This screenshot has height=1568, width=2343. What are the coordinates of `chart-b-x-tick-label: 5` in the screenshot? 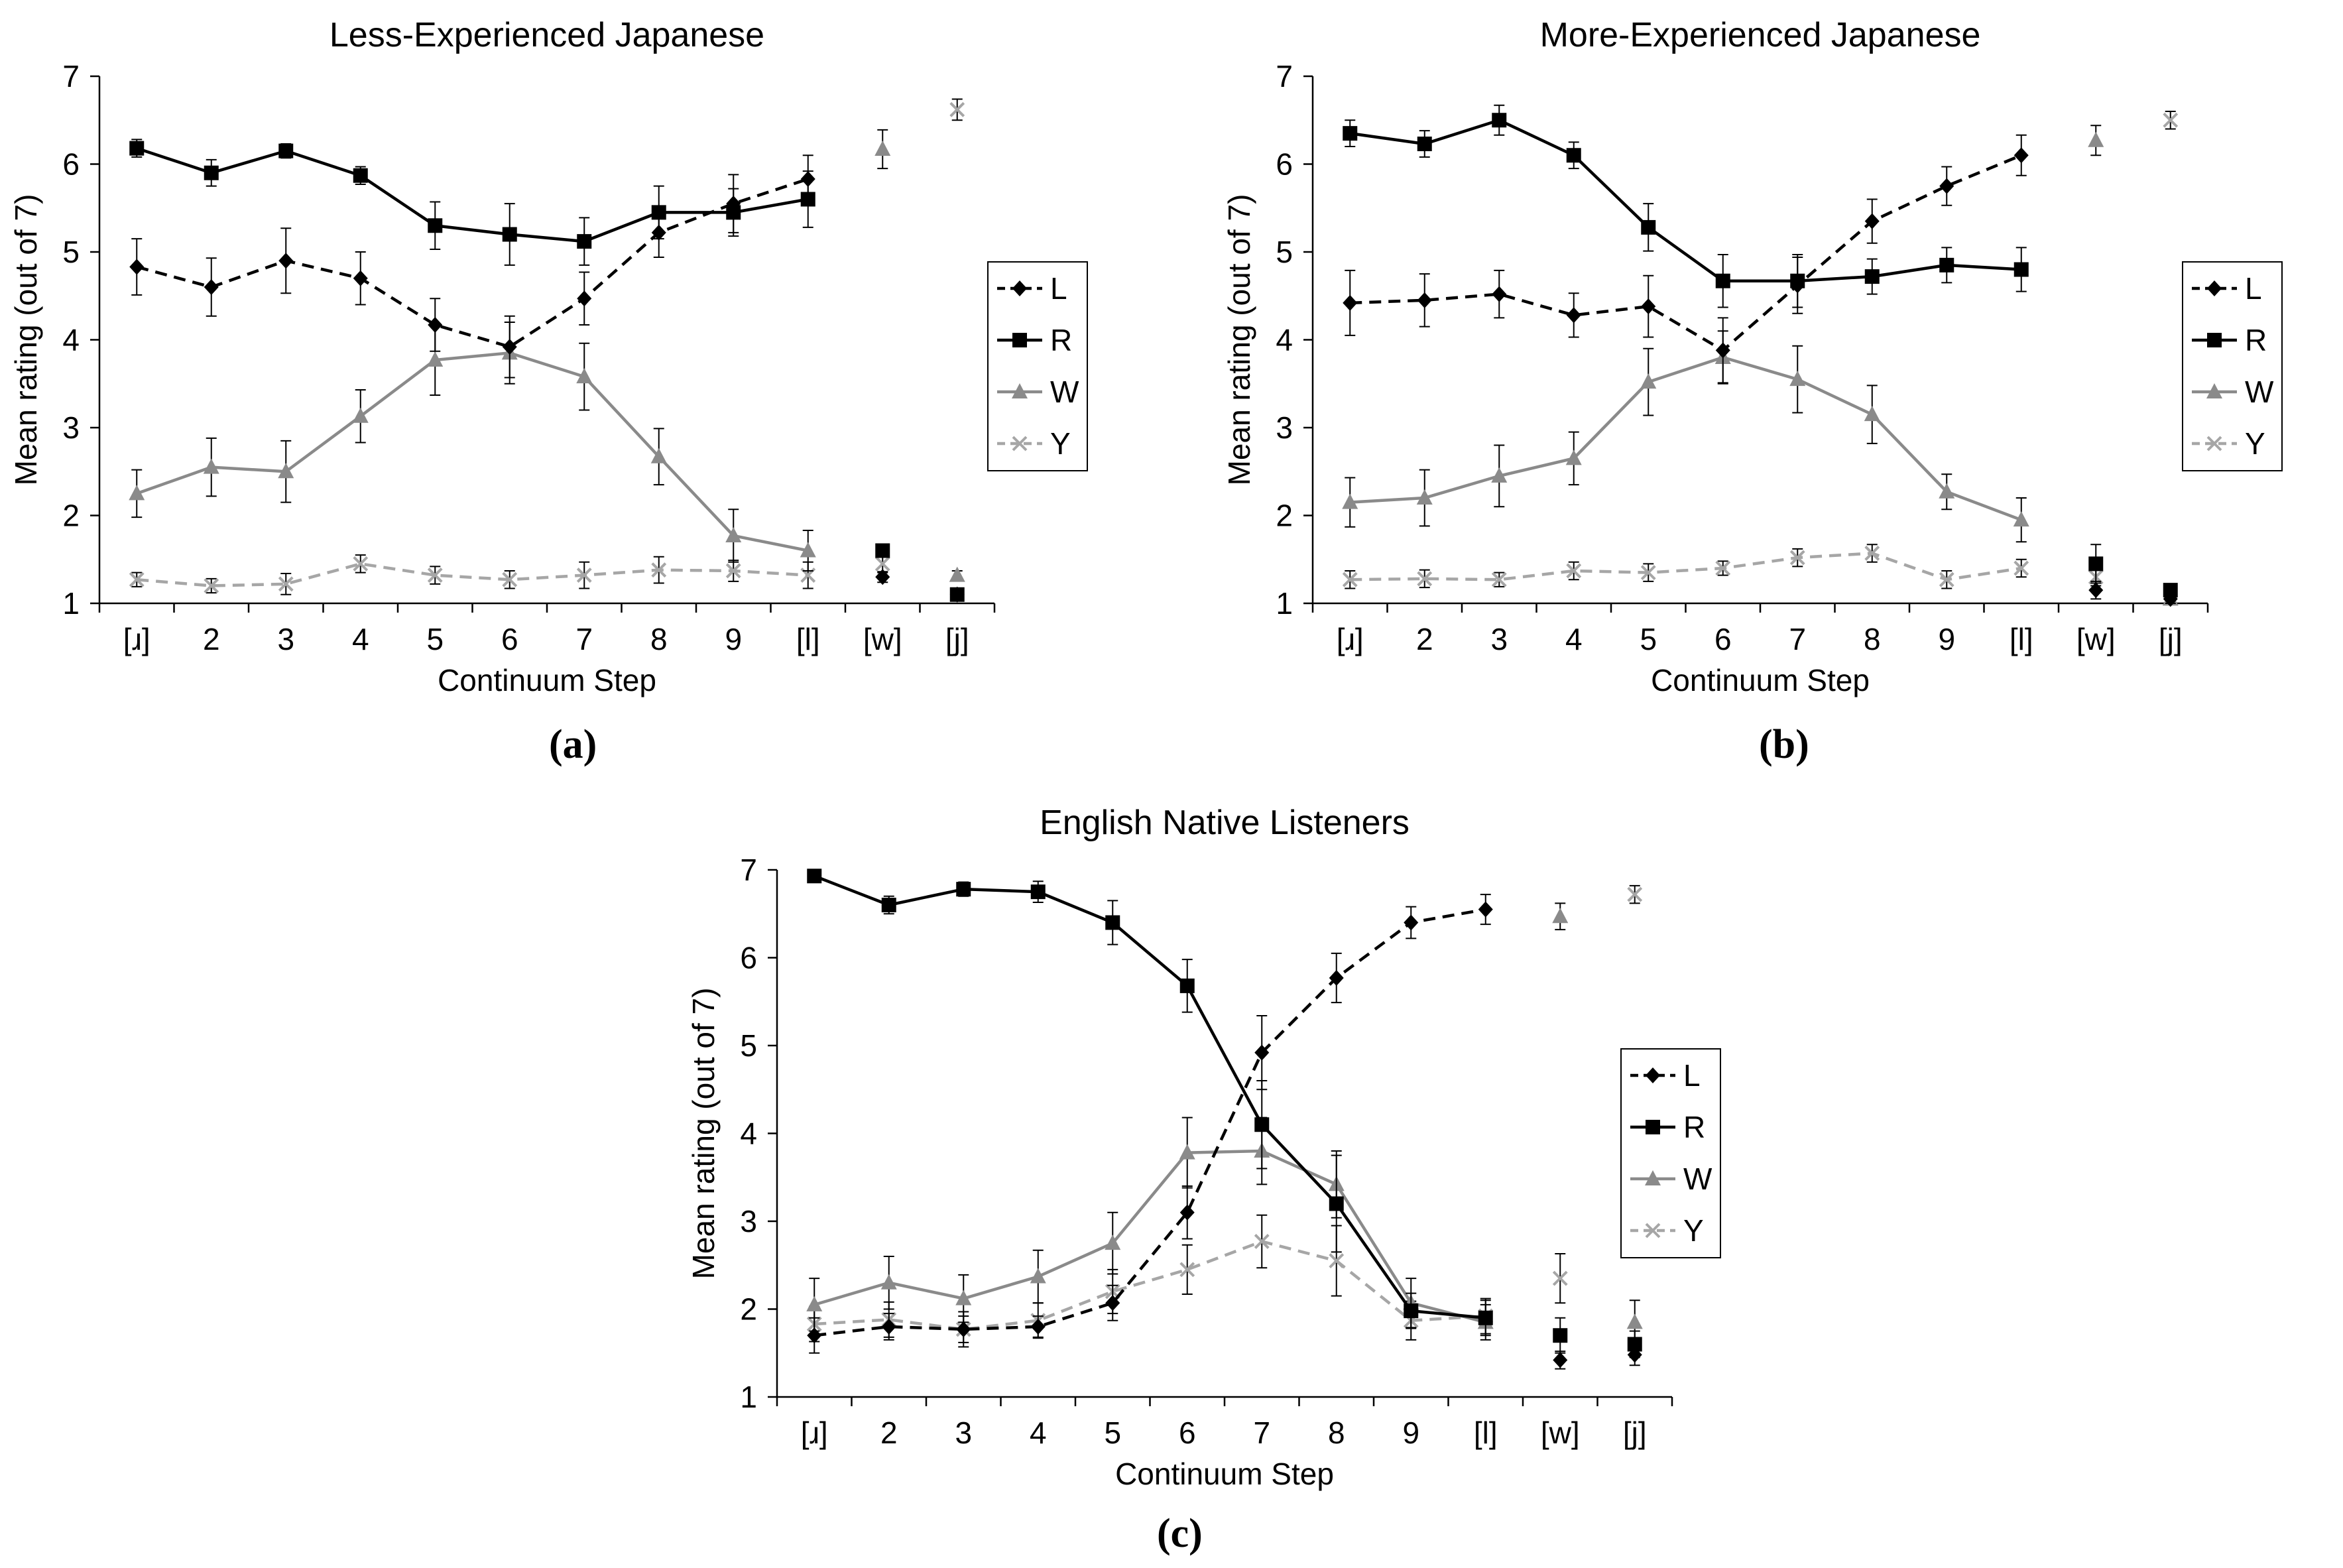 It's located at (1648, 639).